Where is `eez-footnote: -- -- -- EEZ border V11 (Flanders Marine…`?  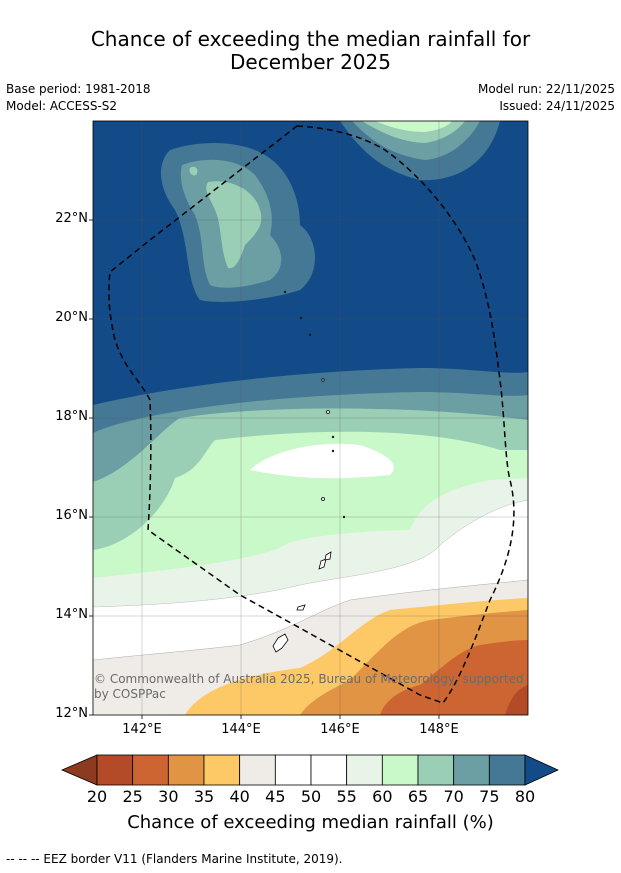
eez-footnote: -- -- -- EEZ border V11 (Flanders Marine… is located at coordinates (174, 859).